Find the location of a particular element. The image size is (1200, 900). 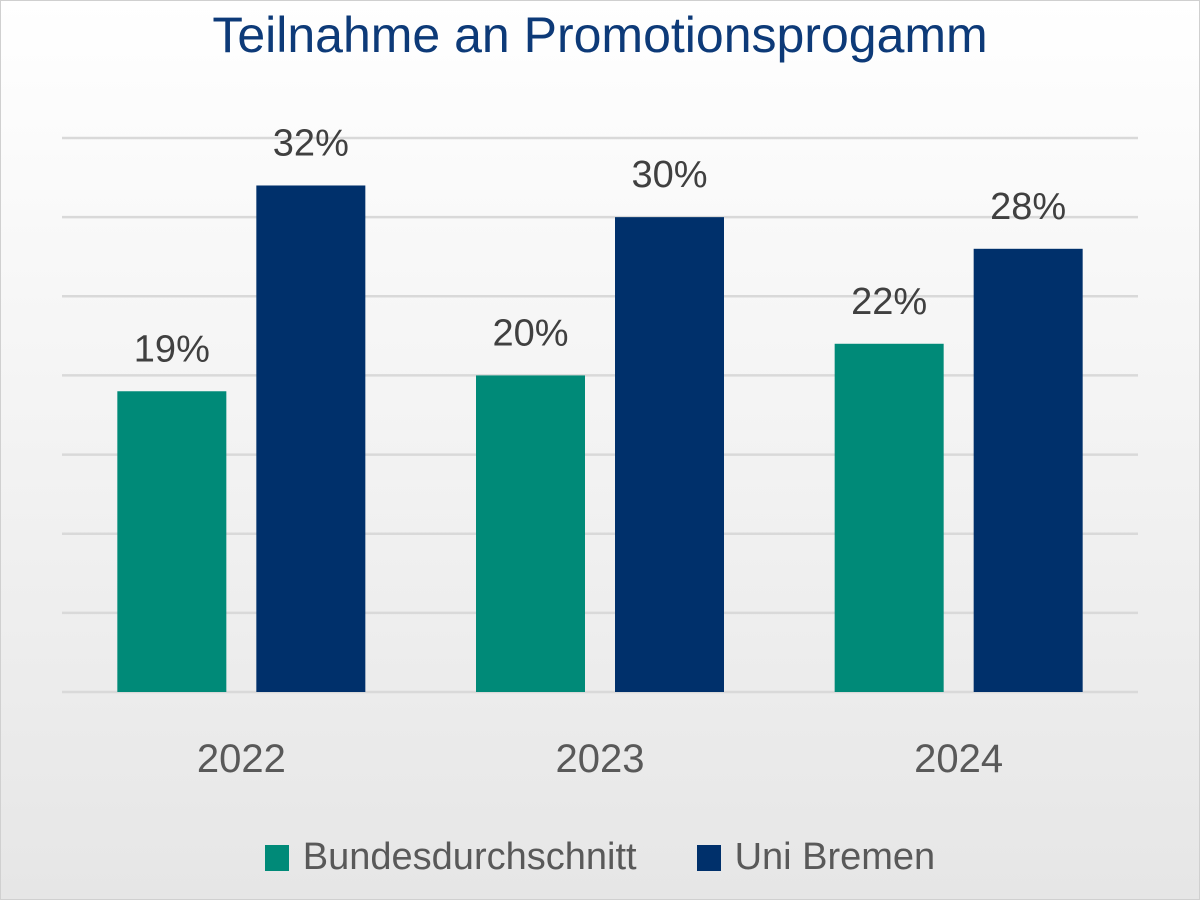

legend-item-uni-bremen: Uni Bremen is located at coordinates (816, 857).